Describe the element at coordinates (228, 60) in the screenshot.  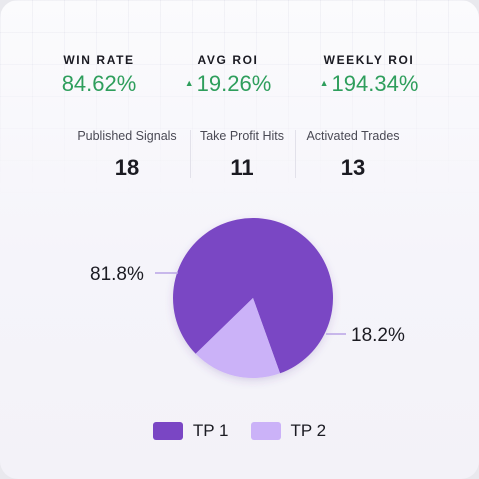
I see `kpi-label: AVG ROI` at that location.